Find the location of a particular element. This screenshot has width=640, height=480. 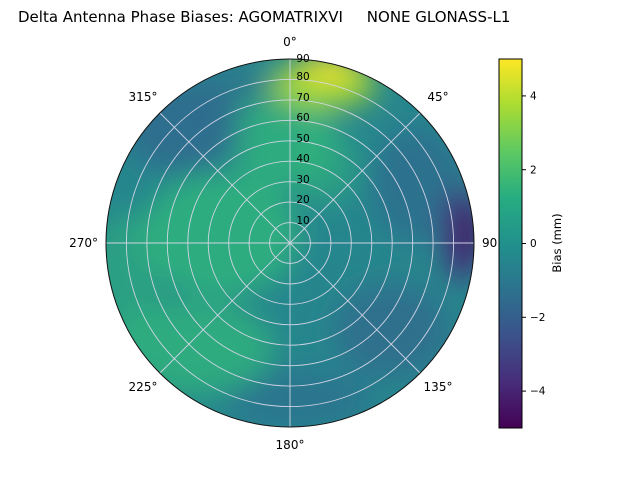

contour-region-blue-upper-right is located at coordinates (418, 185).